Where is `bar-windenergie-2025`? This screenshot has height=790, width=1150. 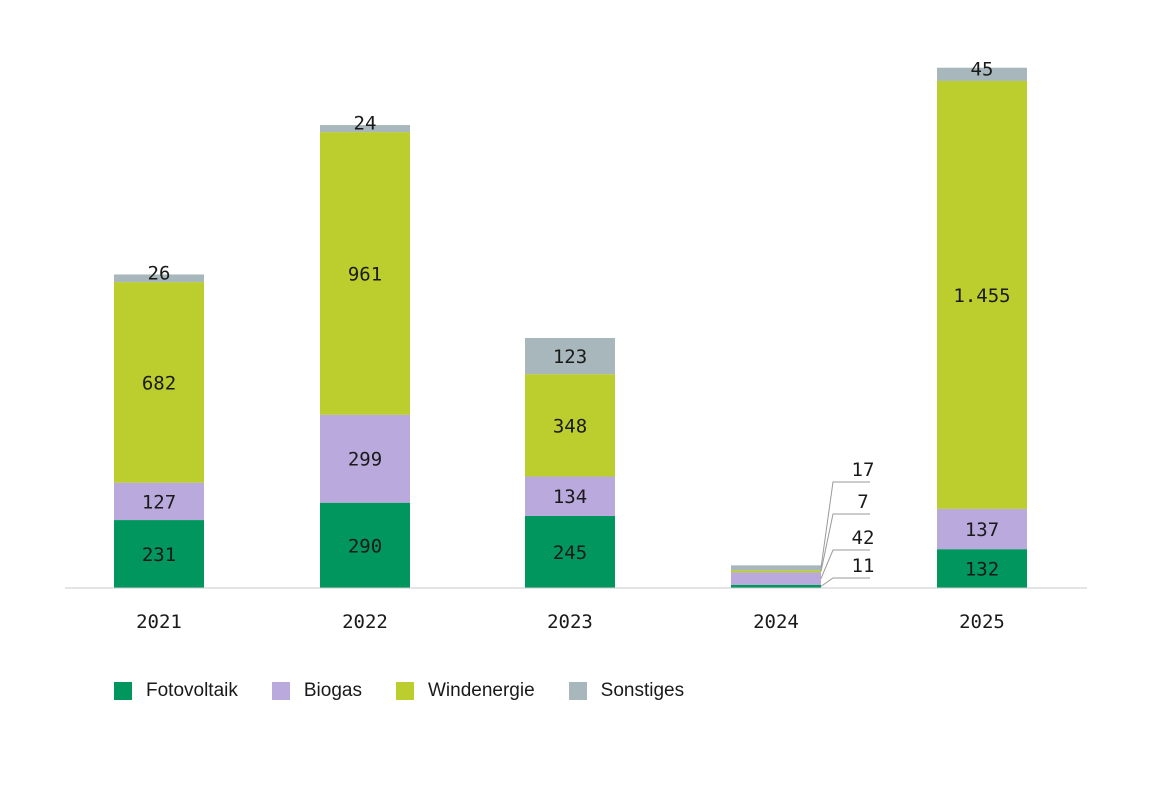 bar-windenergie-2025 is located at coordinates (982, 294).